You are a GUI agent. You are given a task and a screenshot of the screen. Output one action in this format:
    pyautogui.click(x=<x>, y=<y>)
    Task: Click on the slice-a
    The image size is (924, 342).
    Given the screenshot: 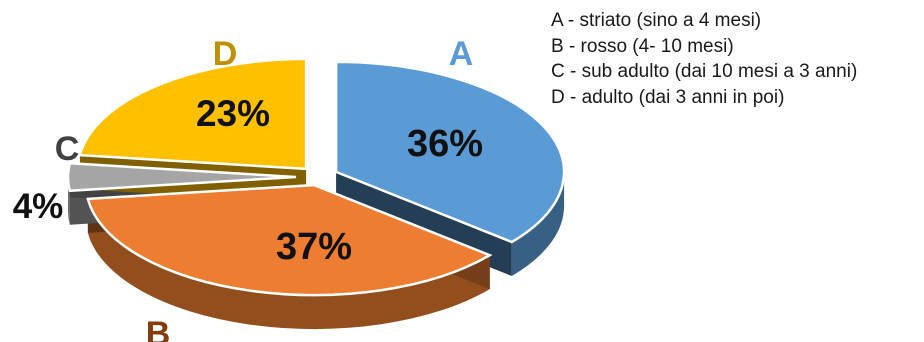 What is the action you would take?
    pyautogui.click(x=450, y=152)
    